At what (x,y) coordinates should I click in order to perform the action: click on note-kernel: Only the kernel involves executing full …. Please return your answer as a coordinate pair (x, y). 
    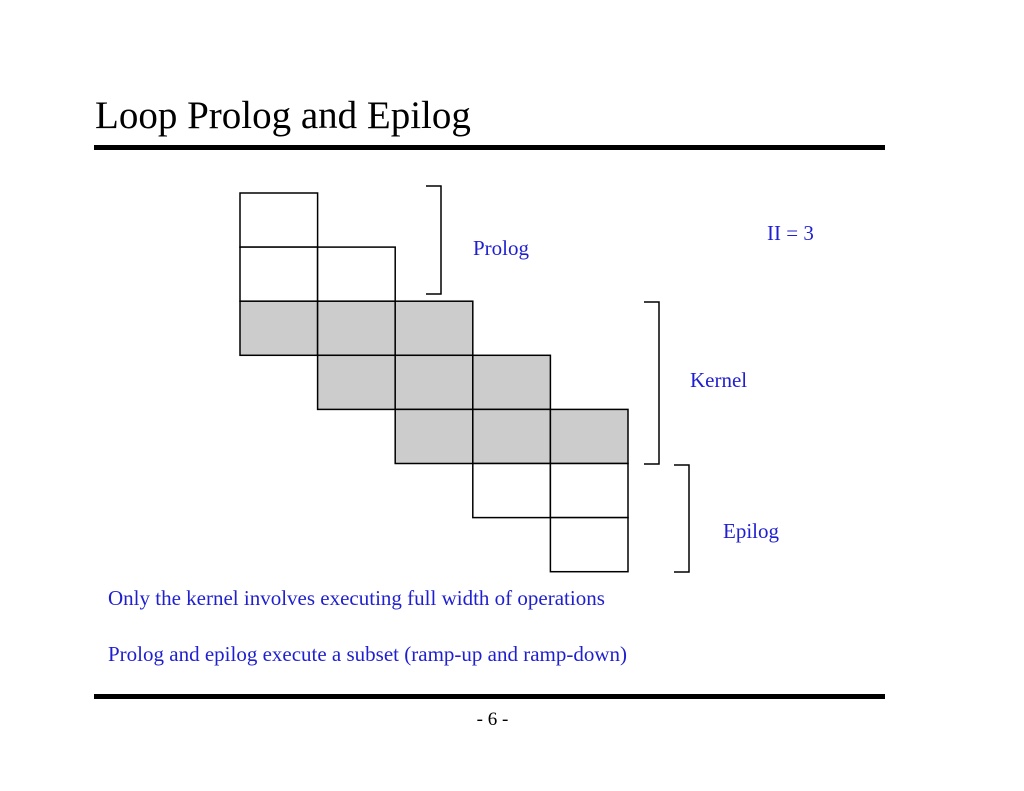
    Looking at the image, I should click on (356, 598).